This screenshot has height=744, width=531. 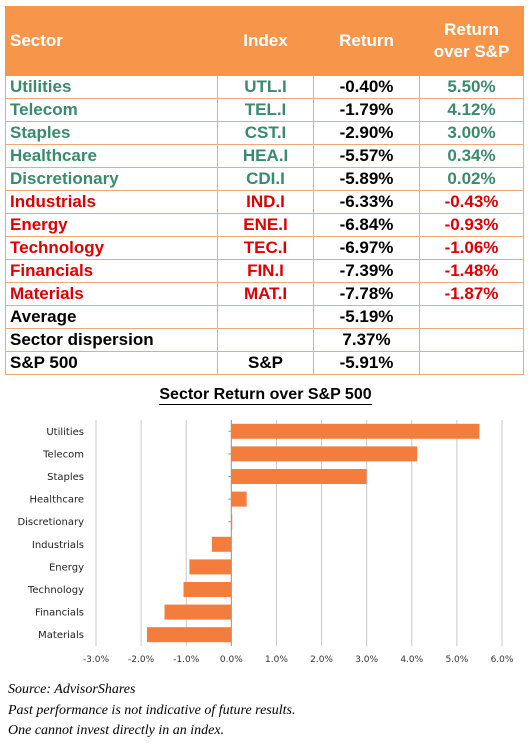 What do you see at coordinates (111, 179) in the screenshot?
I see `cell-sector: Discretionary` at bounding box center [111, 179].